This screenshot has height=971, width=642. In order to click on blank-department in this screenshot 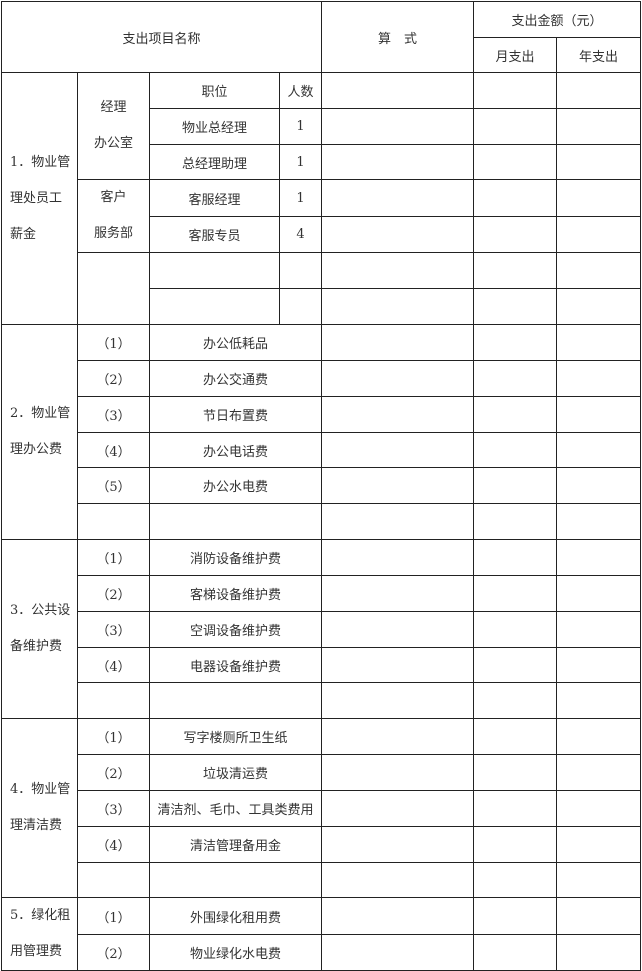, I will do `click(113, 289)`.